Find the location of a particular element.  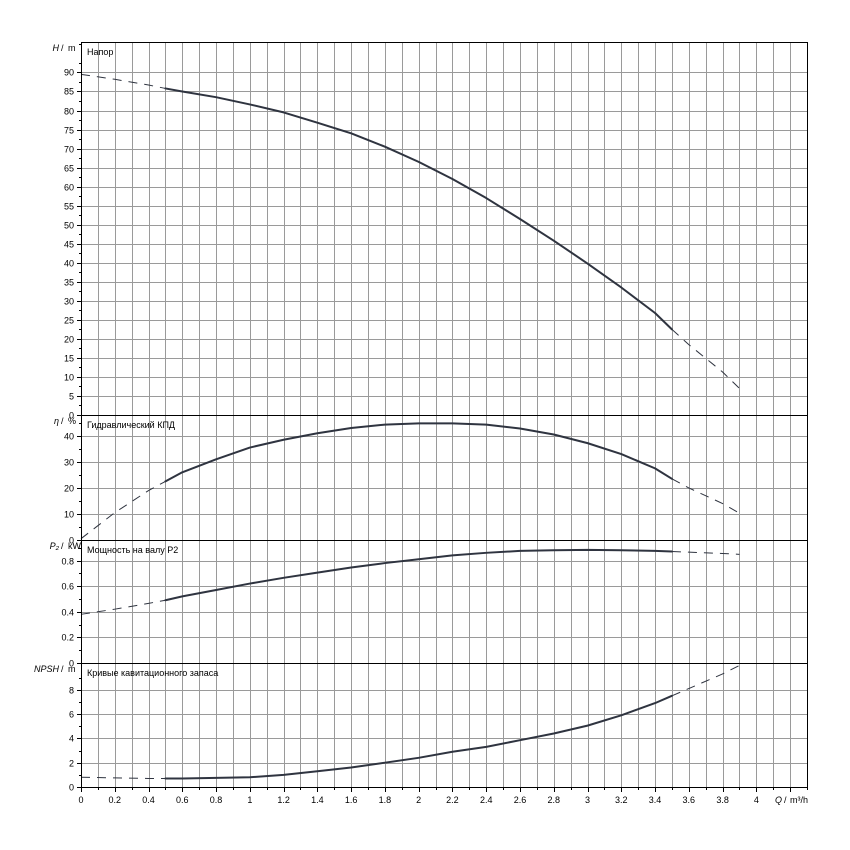

y-tick-label: 5 is located at coordinates (71, 397).